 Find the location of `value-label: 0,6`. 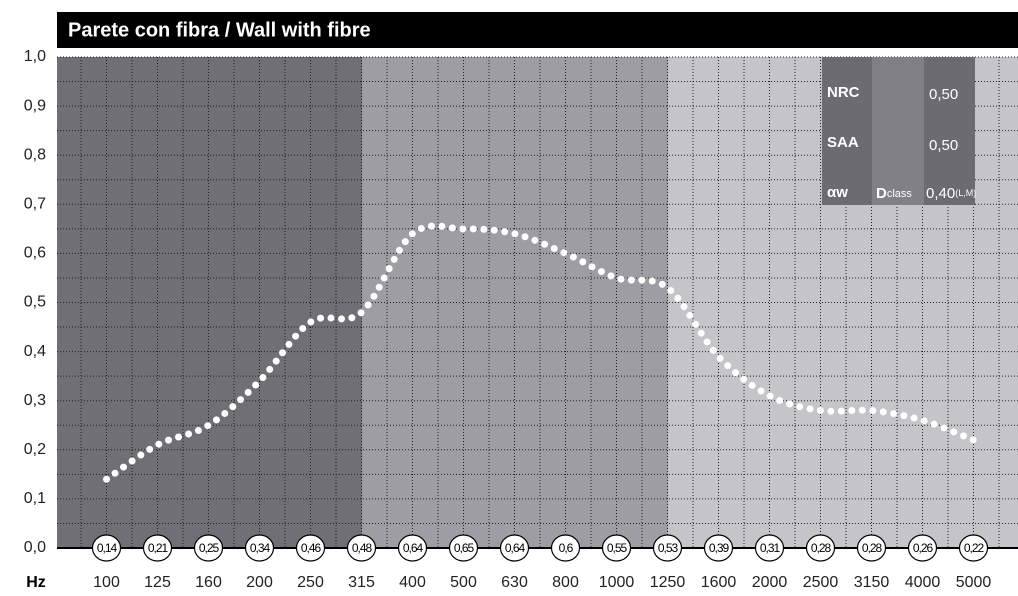

value-label: 0,6 is located at coordinates (566, 548).